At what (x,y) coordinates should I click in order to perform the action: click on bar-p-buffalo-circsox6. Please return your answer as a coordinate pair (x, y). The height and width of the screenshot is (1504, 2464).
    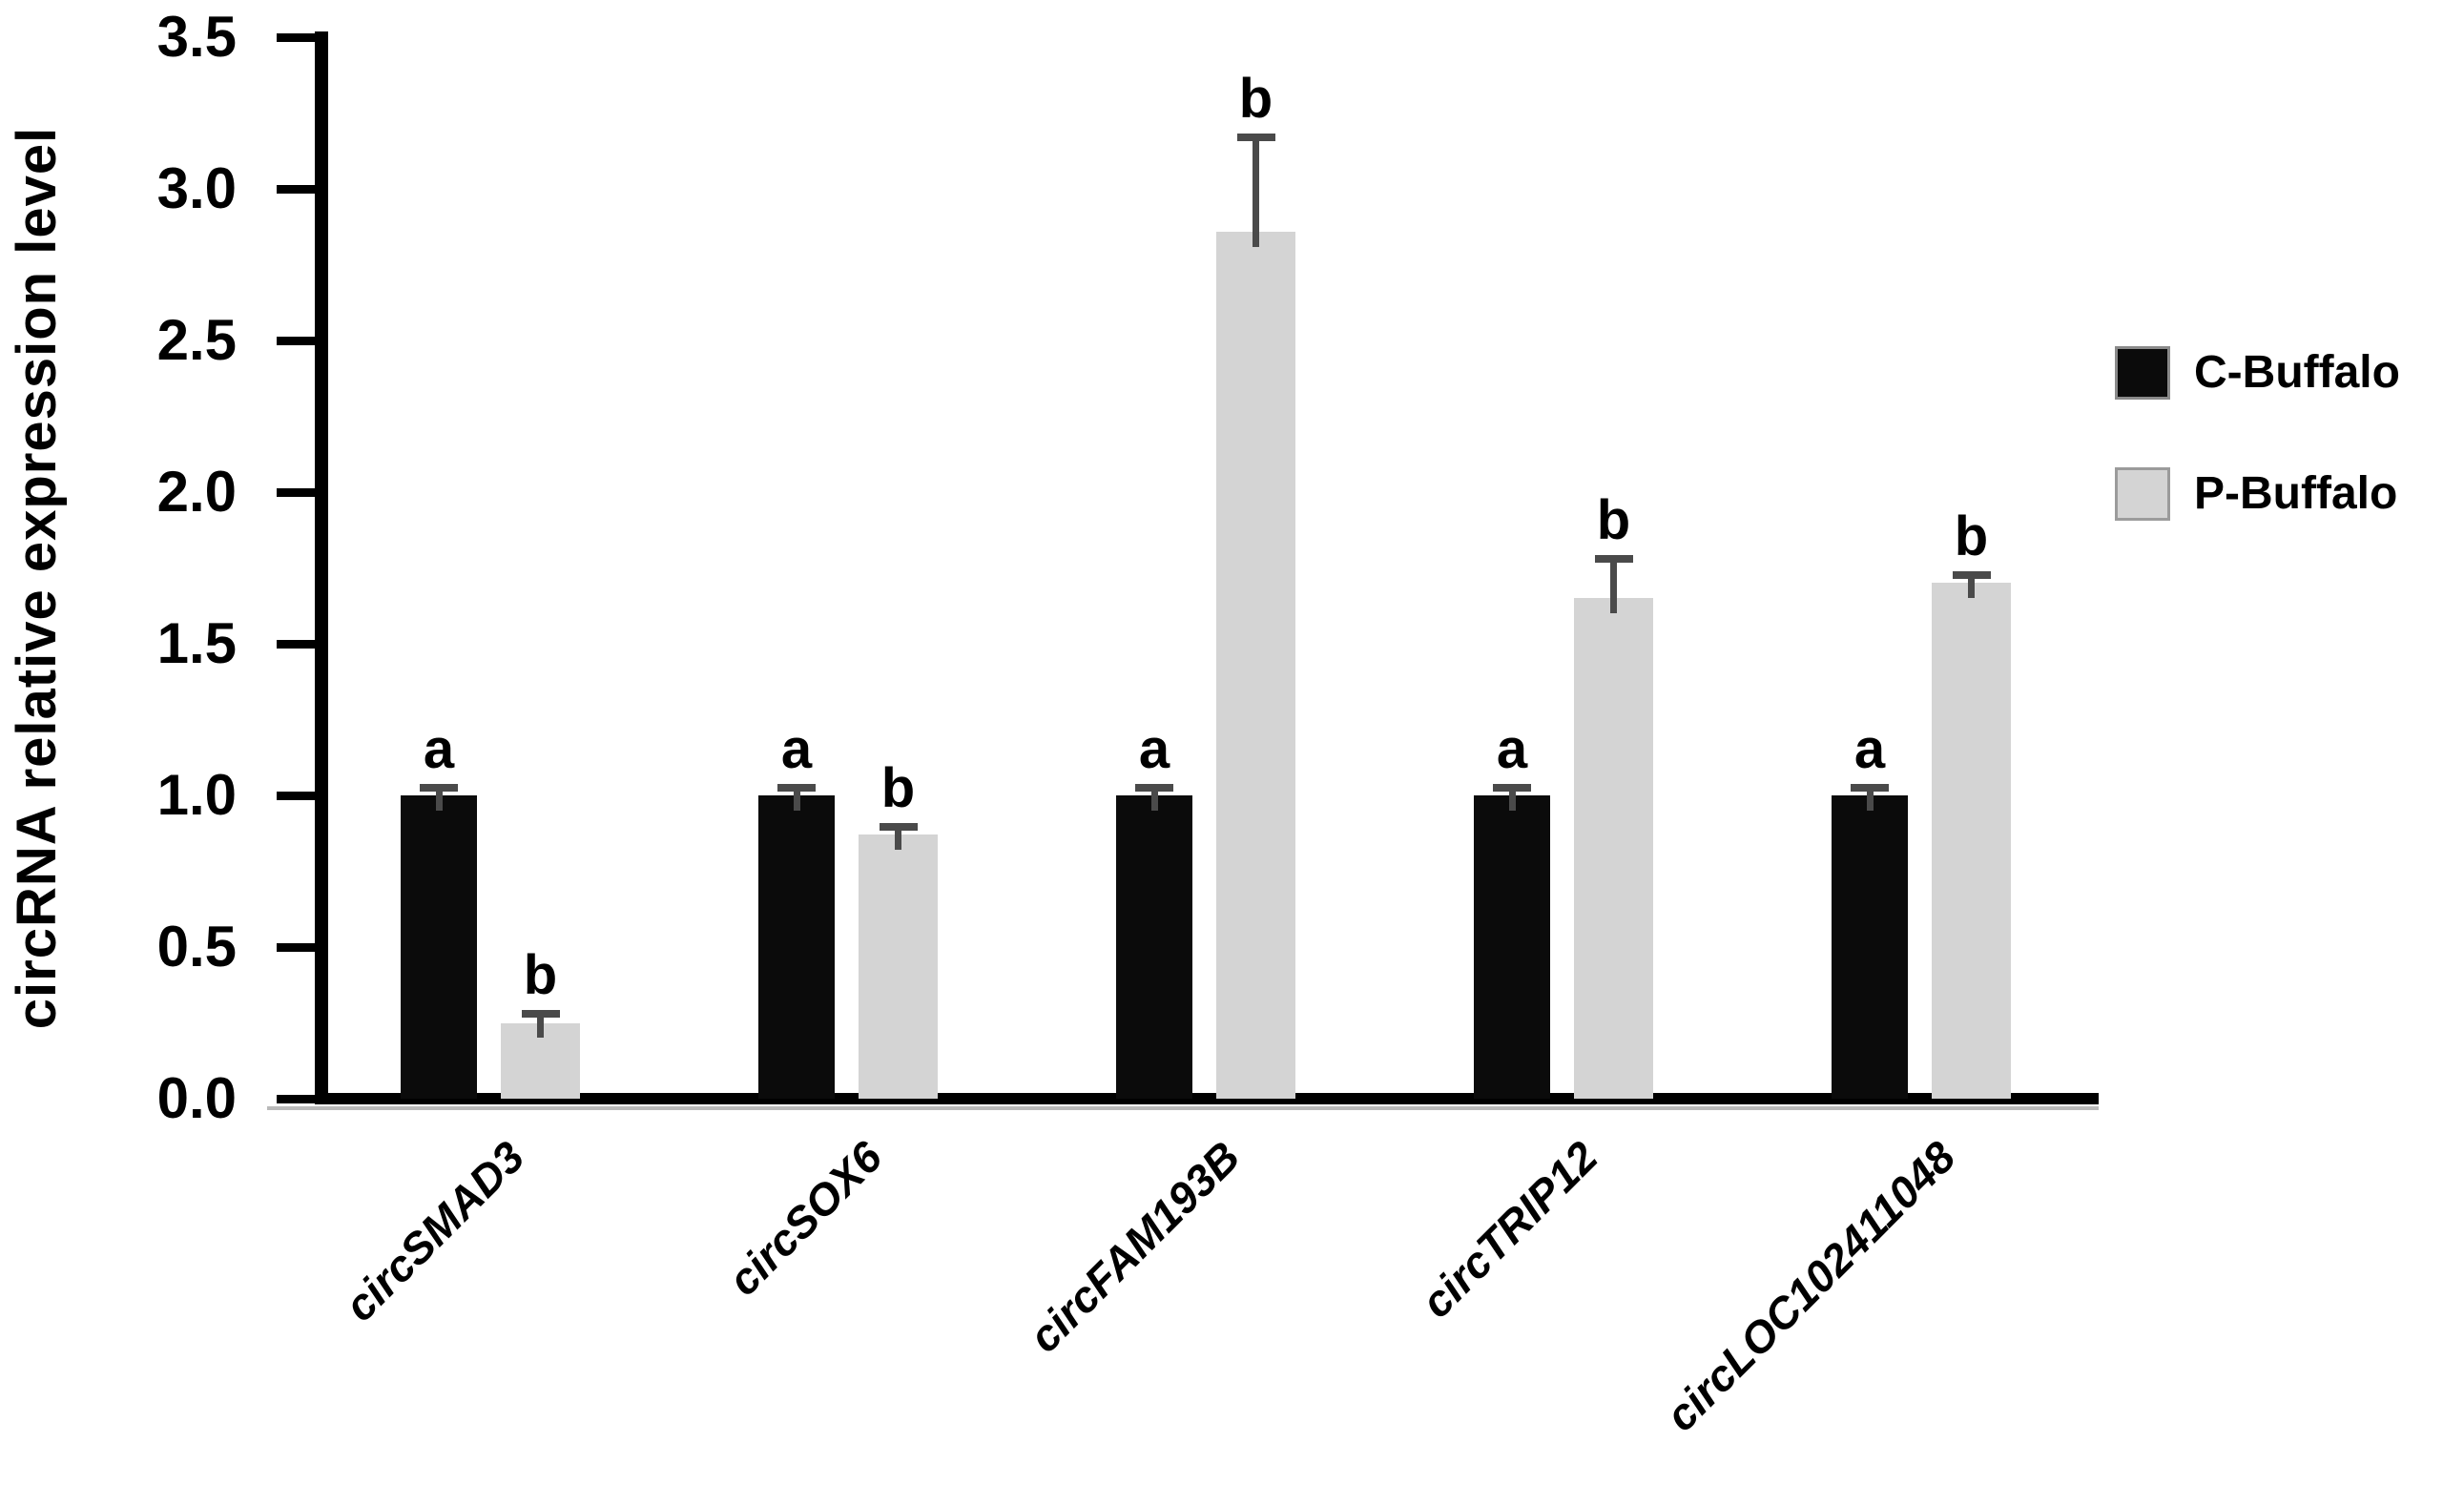
    Looking at the image, I should click on (898, 966).